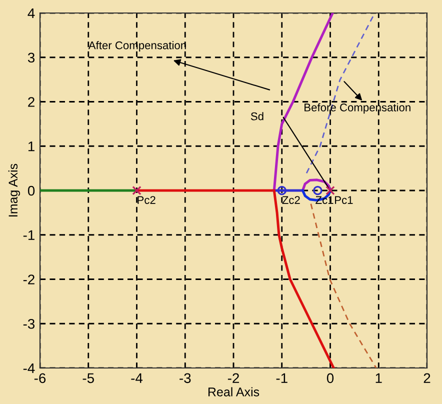 Image resolution: width=442 pixels, height=404 pixels. Describe the element at coordinates (31, 191) in the screenshot. I see `y-tick-label: 0` at that location.